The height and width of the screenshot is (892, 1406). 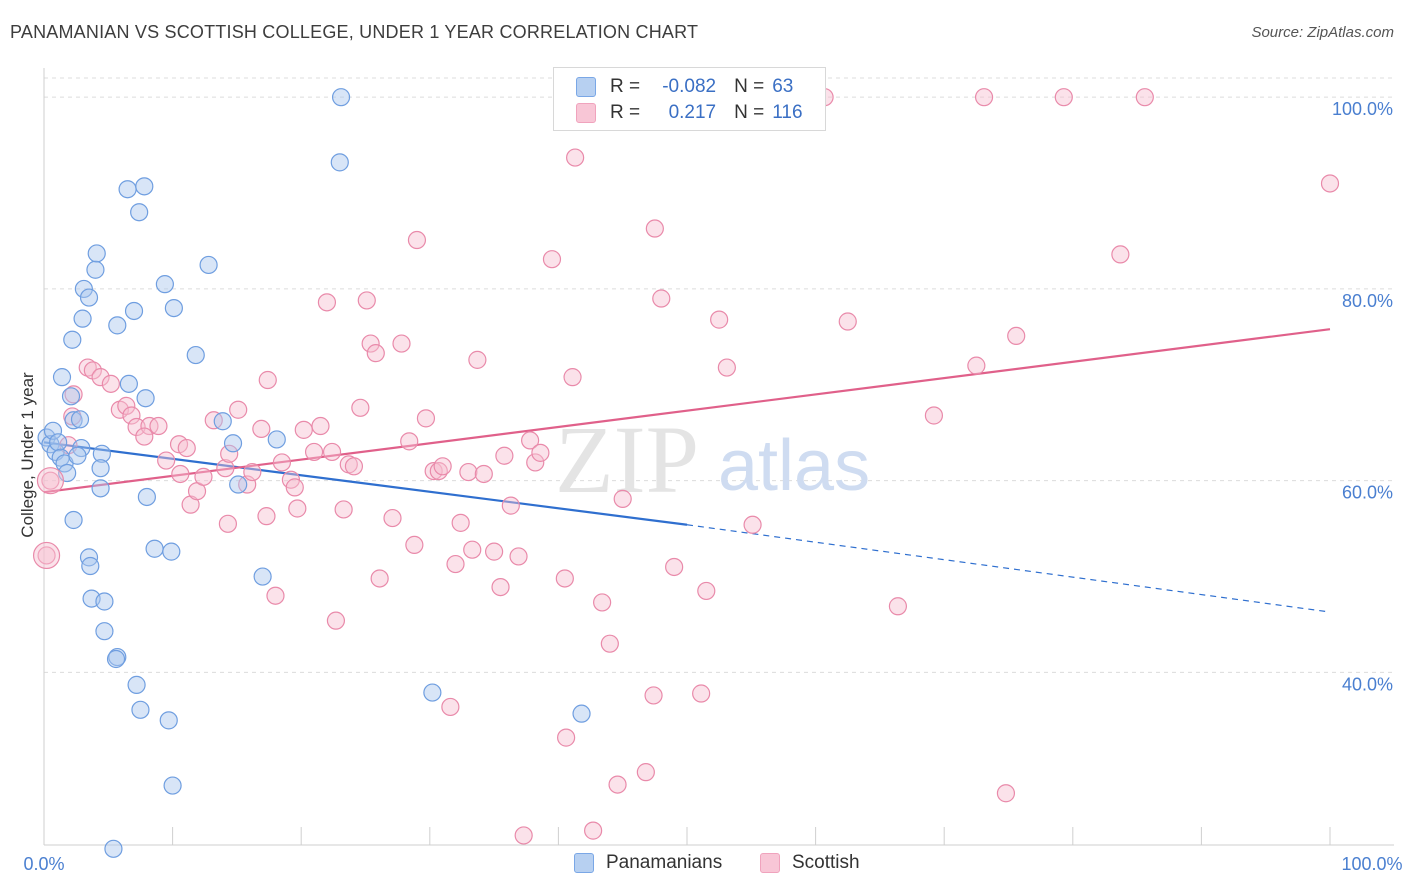 I want to click on legend: R = -0.082 N = 63 R = 0.217 N = 116, so click(x=689, y=99).